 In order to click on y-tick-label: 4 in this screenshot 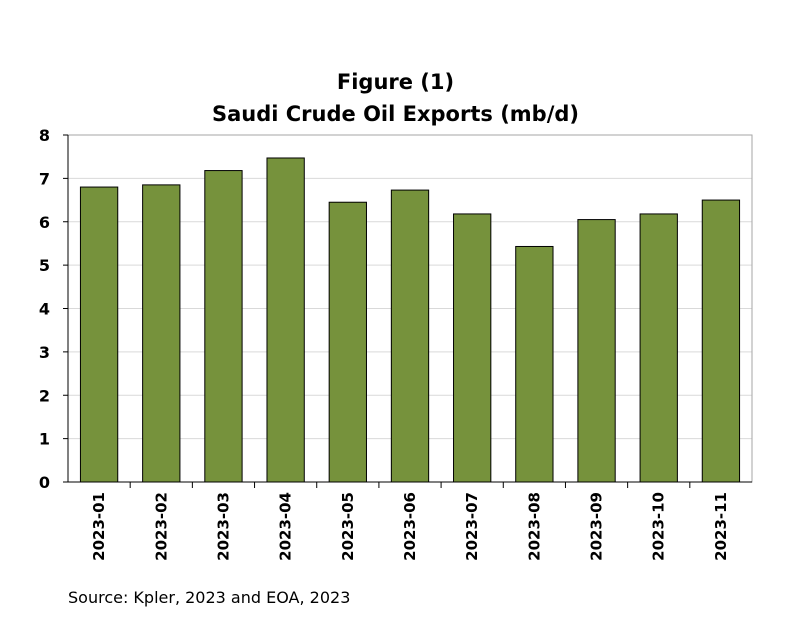, I will do `click(44, 309)`.